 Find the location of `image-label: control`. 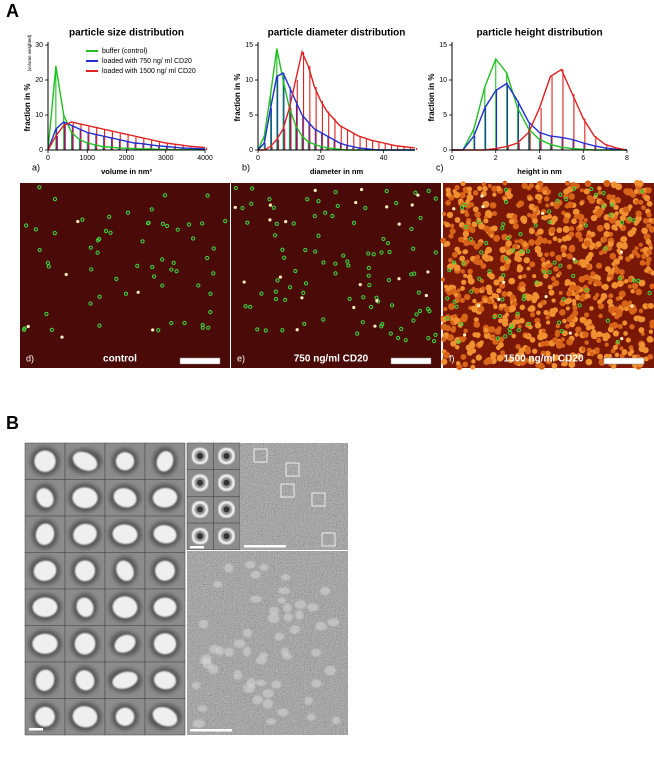

image-label: control is located at coordinates (120, 359).